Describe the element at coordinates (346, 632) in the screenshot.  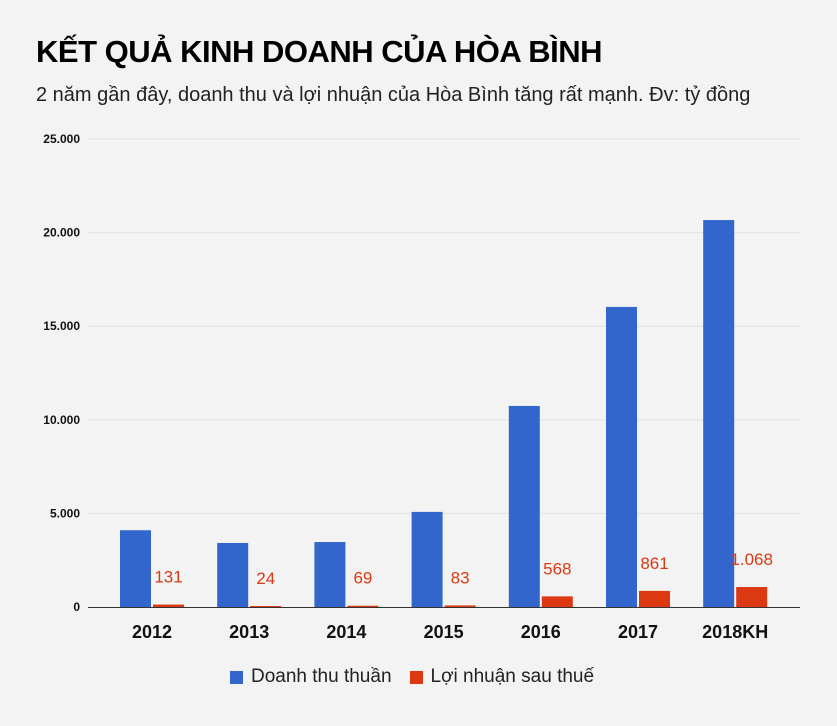
I see `x-tick-label: 2014` at that location.